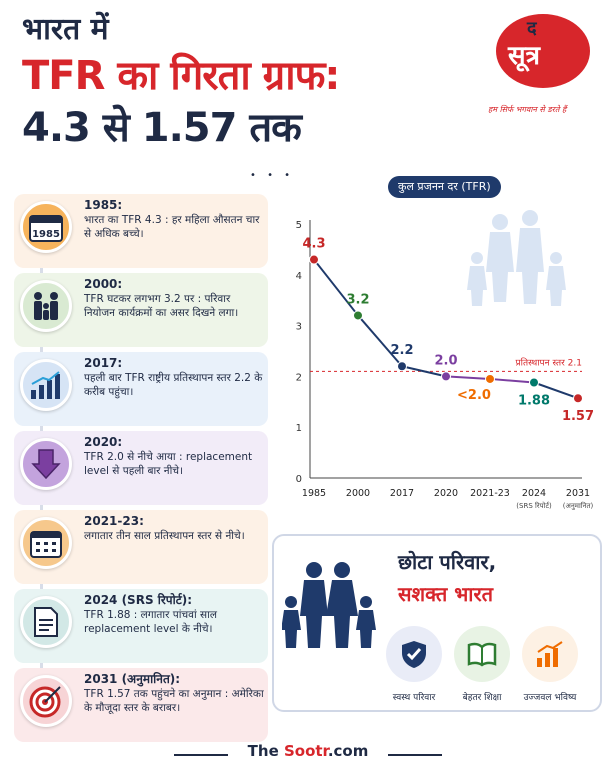  Describe the element at coordinates (201, 755) in the screenshot. I see `footer-line-left` at that location.